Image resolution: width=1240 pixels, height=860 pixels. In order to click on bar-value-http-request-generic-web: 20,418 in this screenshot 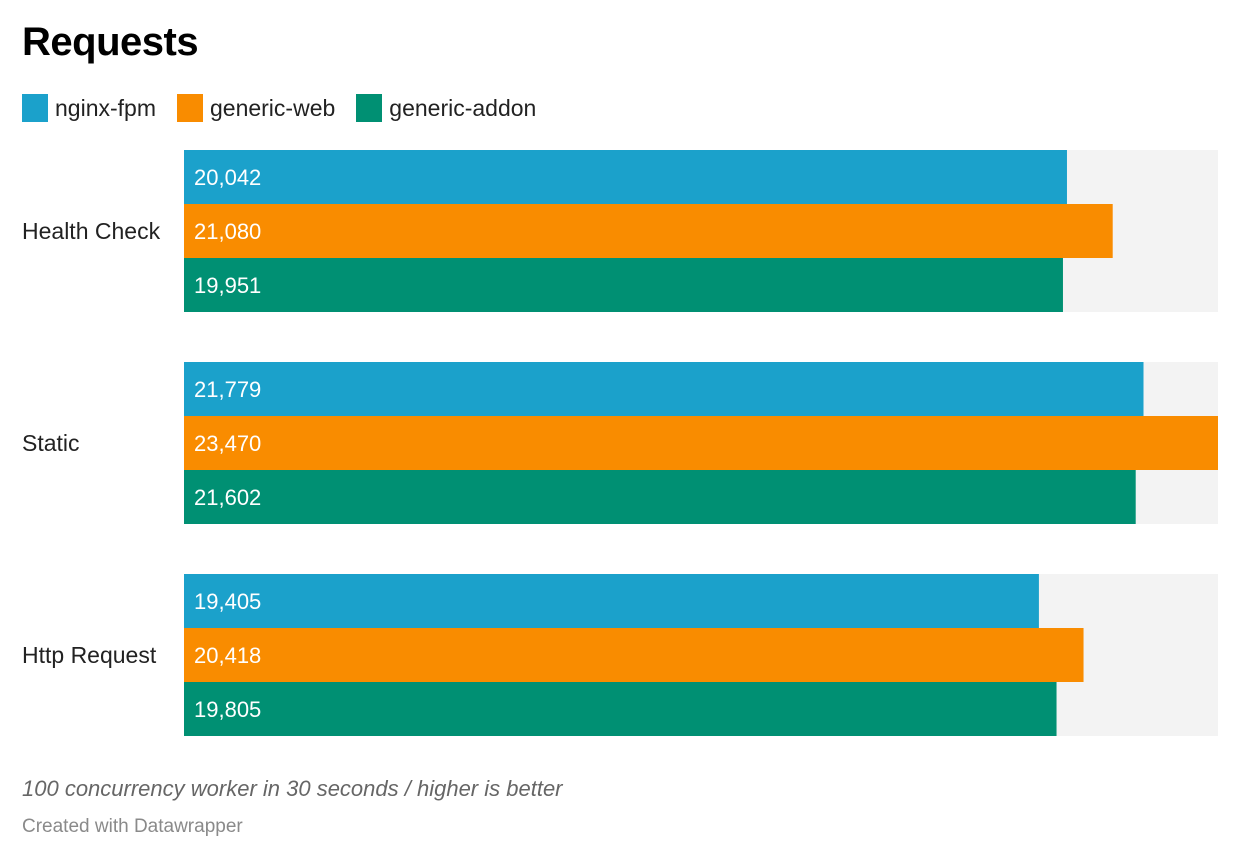, I will do `click(227, 655)`.